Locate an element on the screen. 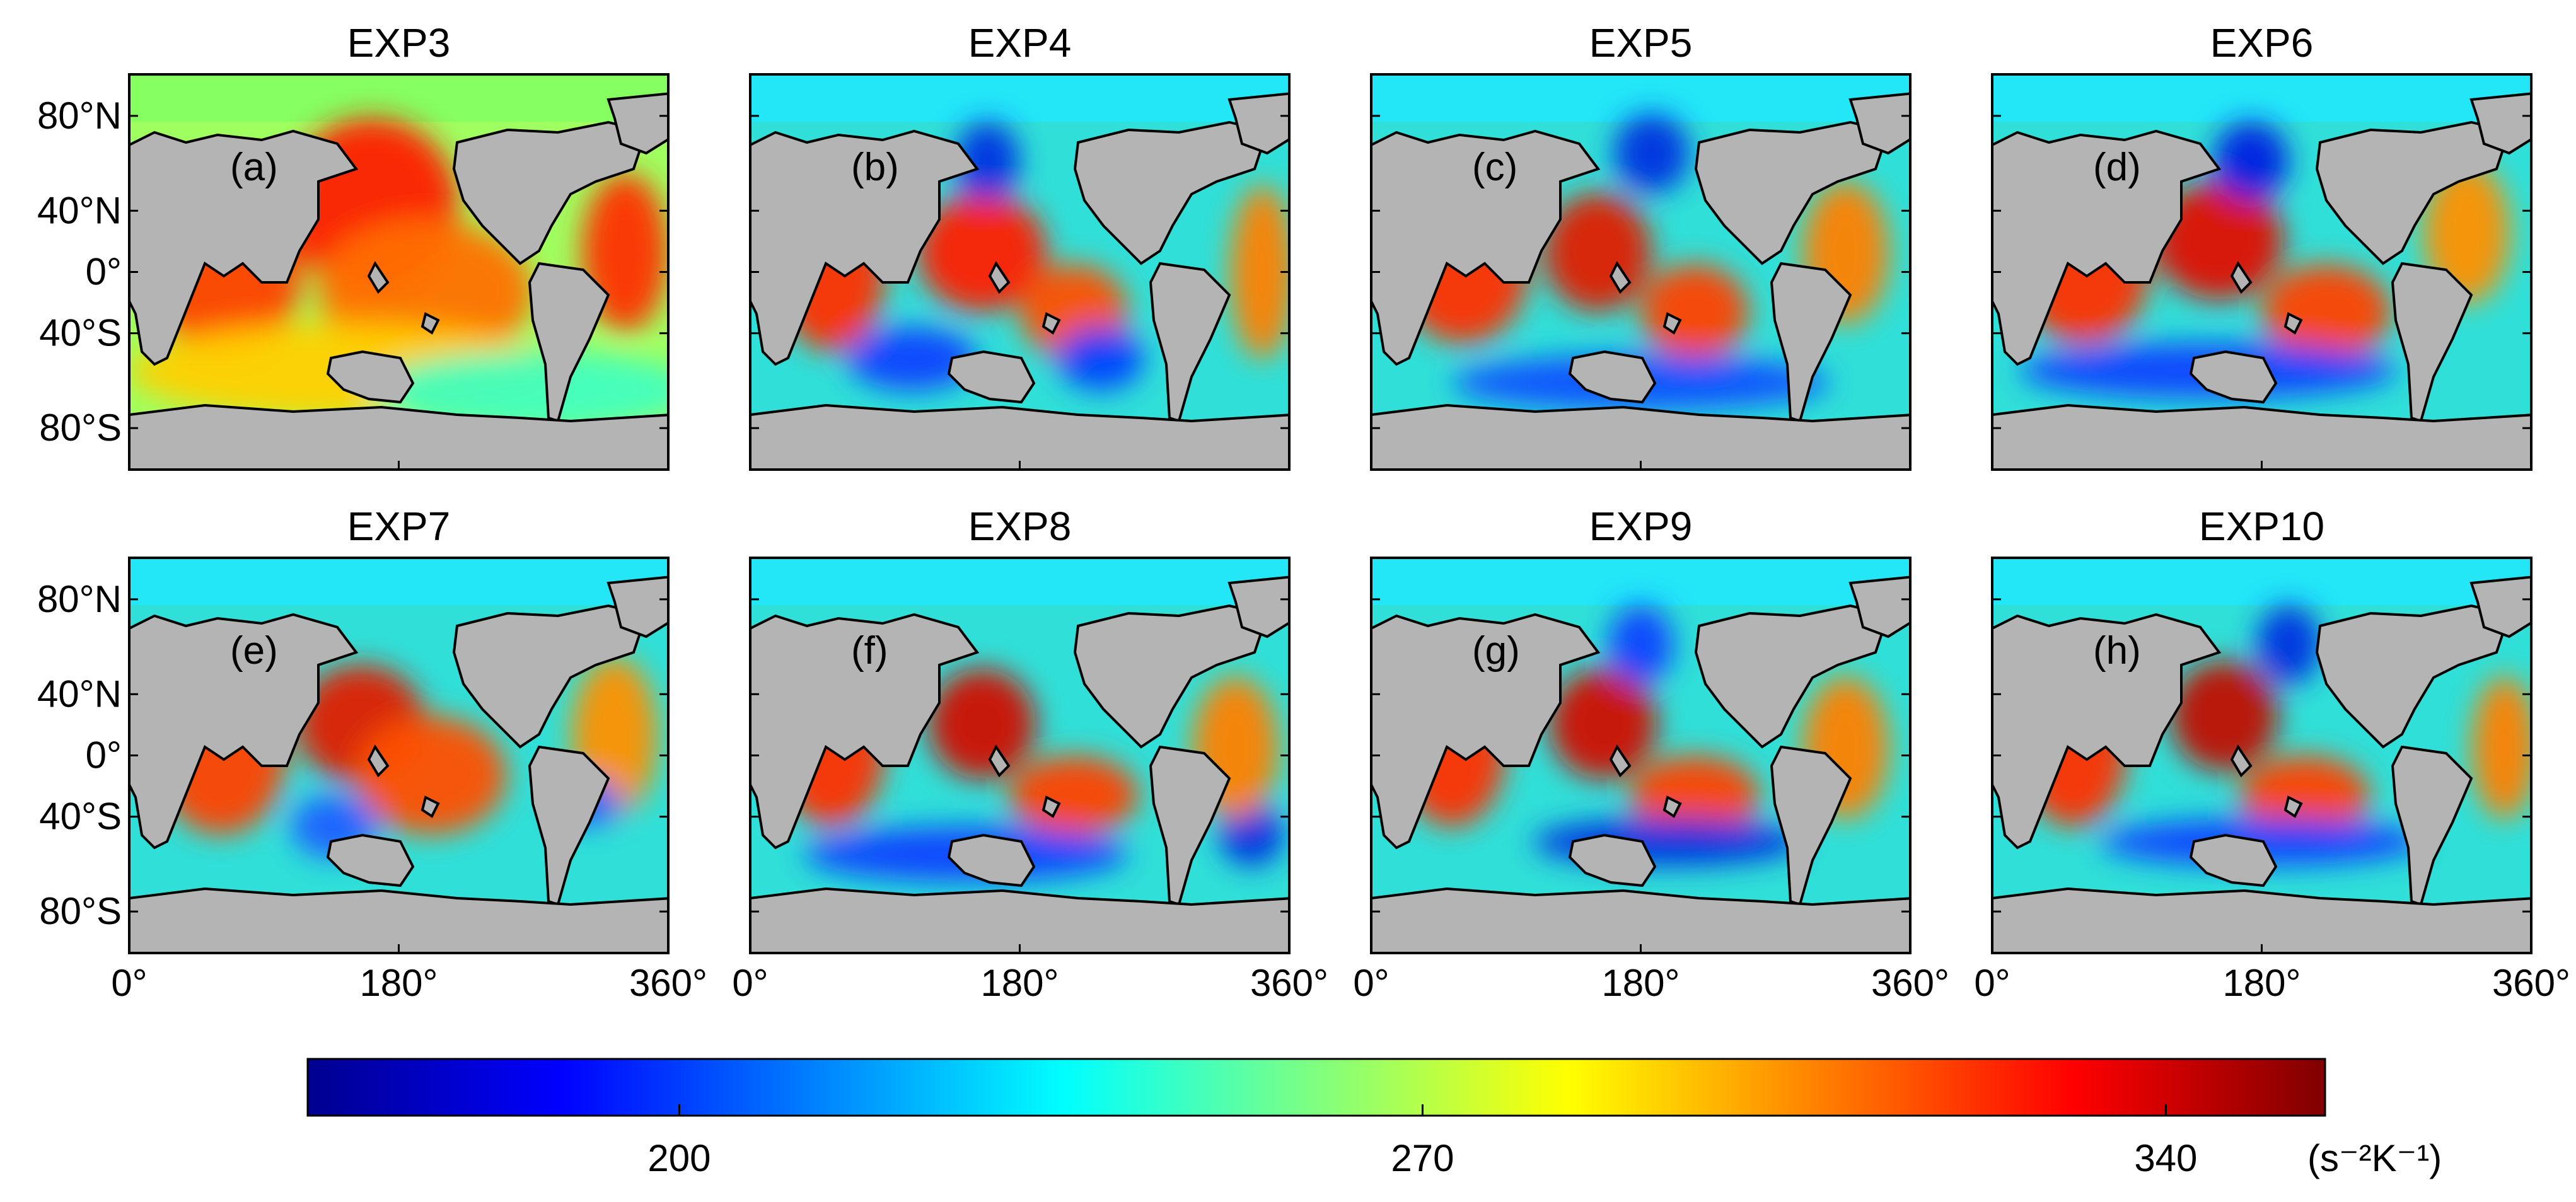 The image size is (2576, 1202). colorbar: 200 270 340 (s⁻²K⁻¹) is located at coordinates (1374, 1118).